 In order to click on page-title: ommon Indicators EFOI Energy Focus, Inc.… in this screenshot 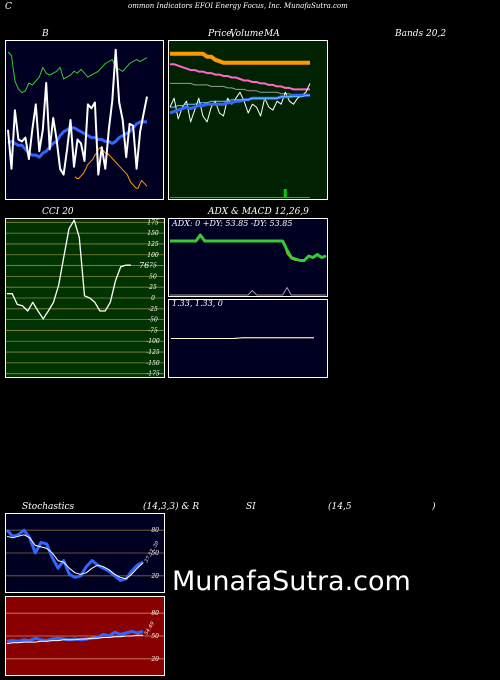, I will do `click(238, 6)`.